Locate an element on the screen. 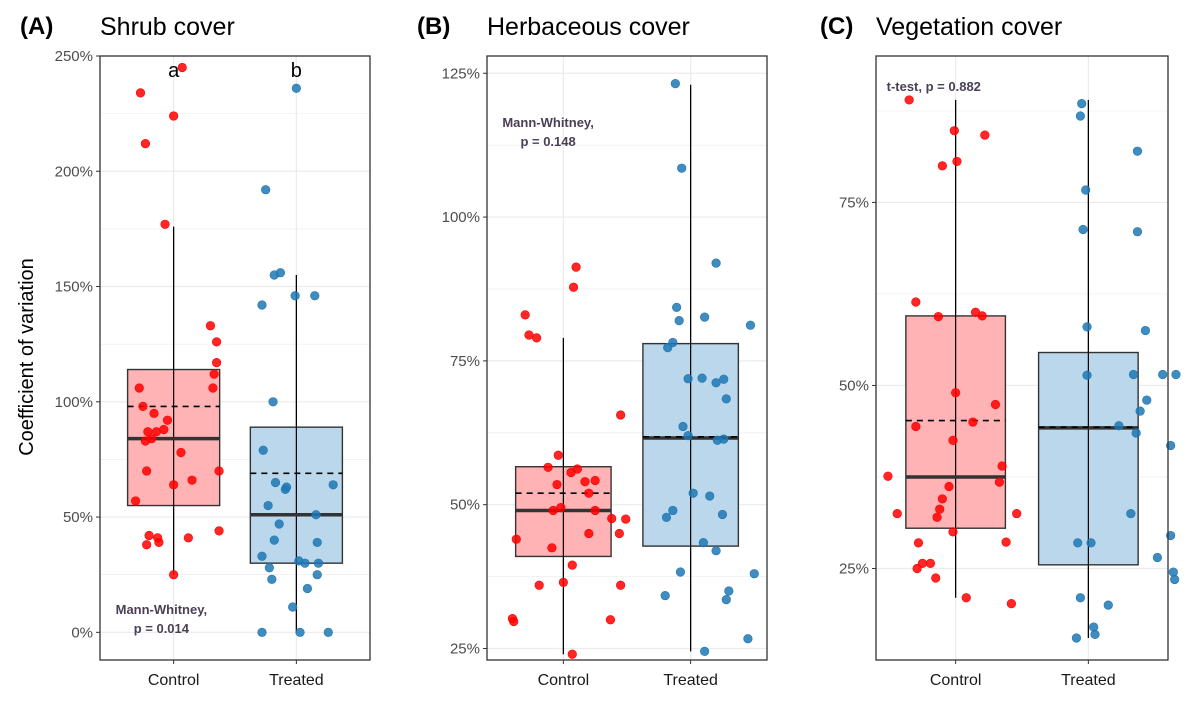 The image size is (1200, 705). y-tick-label: 75% is located at coordinates (854, 202).